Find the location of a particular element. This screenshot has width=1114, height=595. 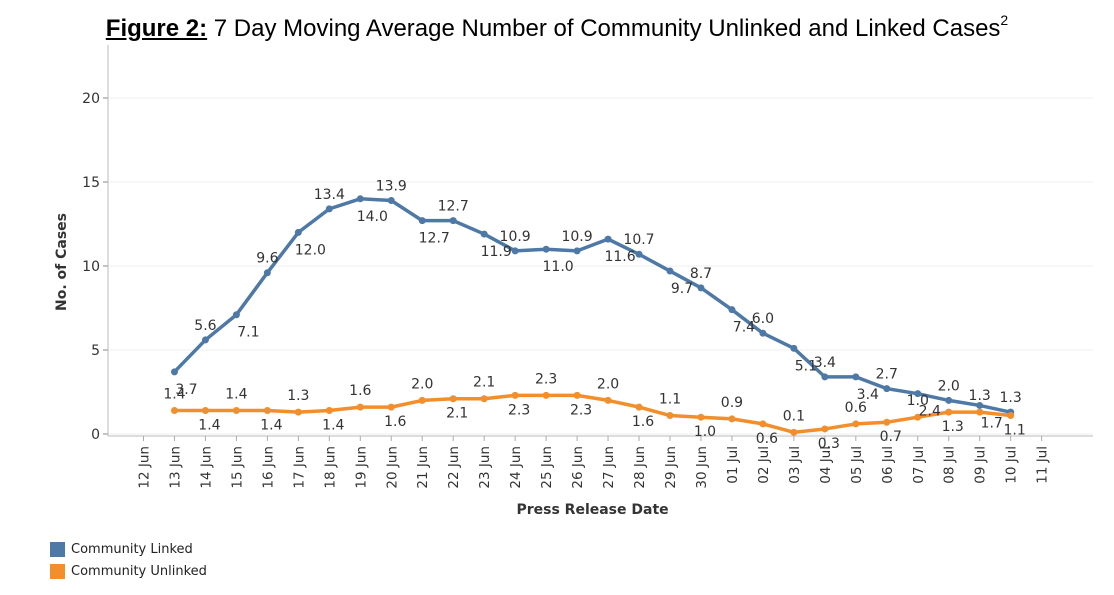

data-label-unlinked: 1.1 is located at coordinates (670, 400).